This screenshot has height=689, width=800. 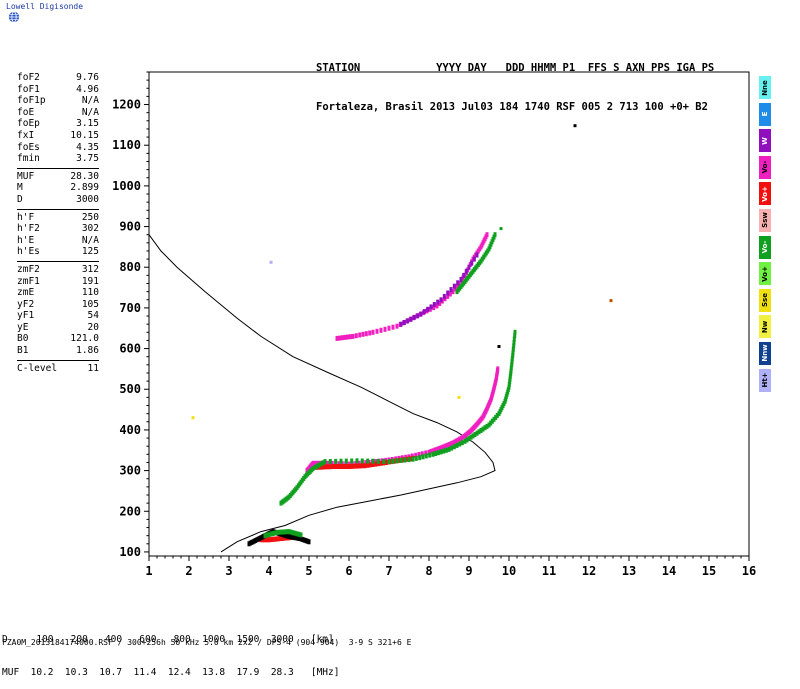 I want to click on legend-label: W, so click(x=765, y=140).